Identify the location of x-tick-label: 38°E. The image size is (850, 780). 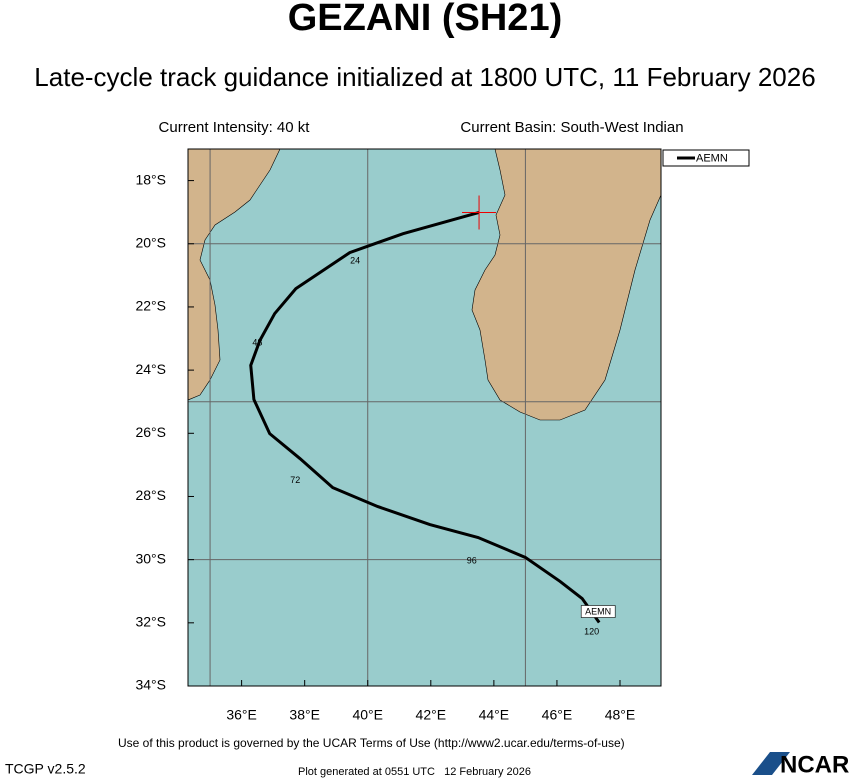
(304, 715).